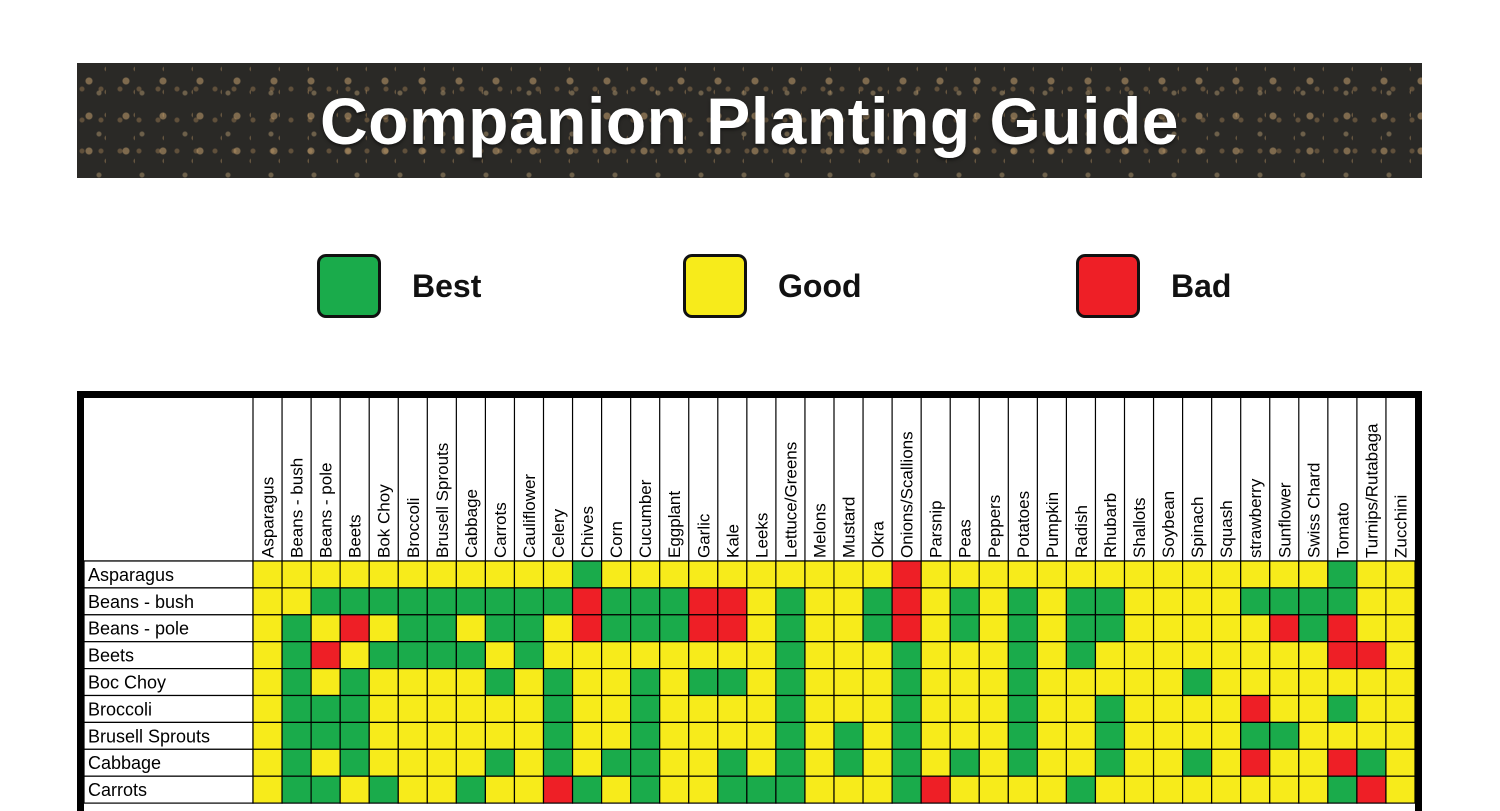 The image size is (1500, 811). What do you see at coordinates (1201, 285) in the screenshot?
I see `legend-label-bad: Bad` at bounding box center [1201, 285].